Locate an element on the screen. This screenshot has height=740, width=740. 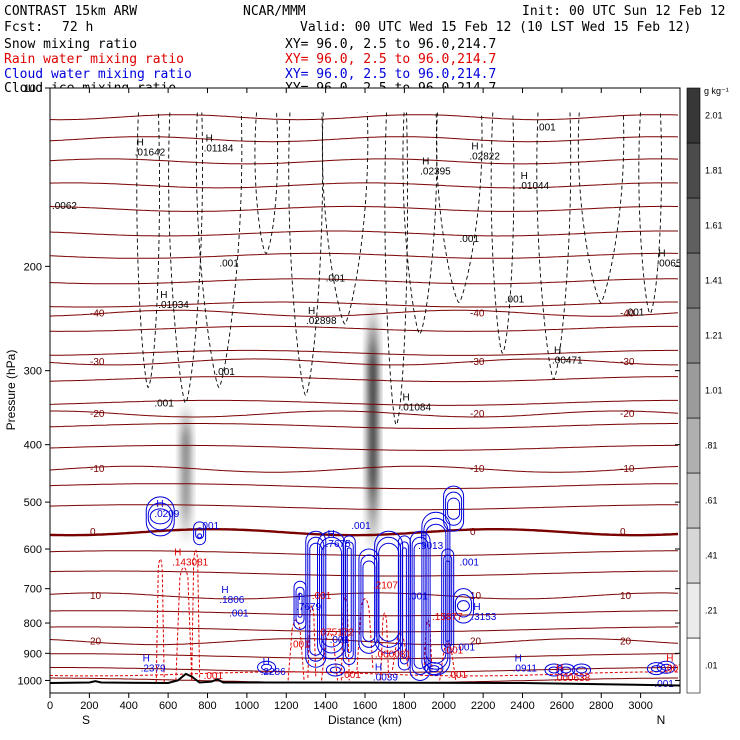
x-tick-label: 600 is located at coordinates (168, 706).